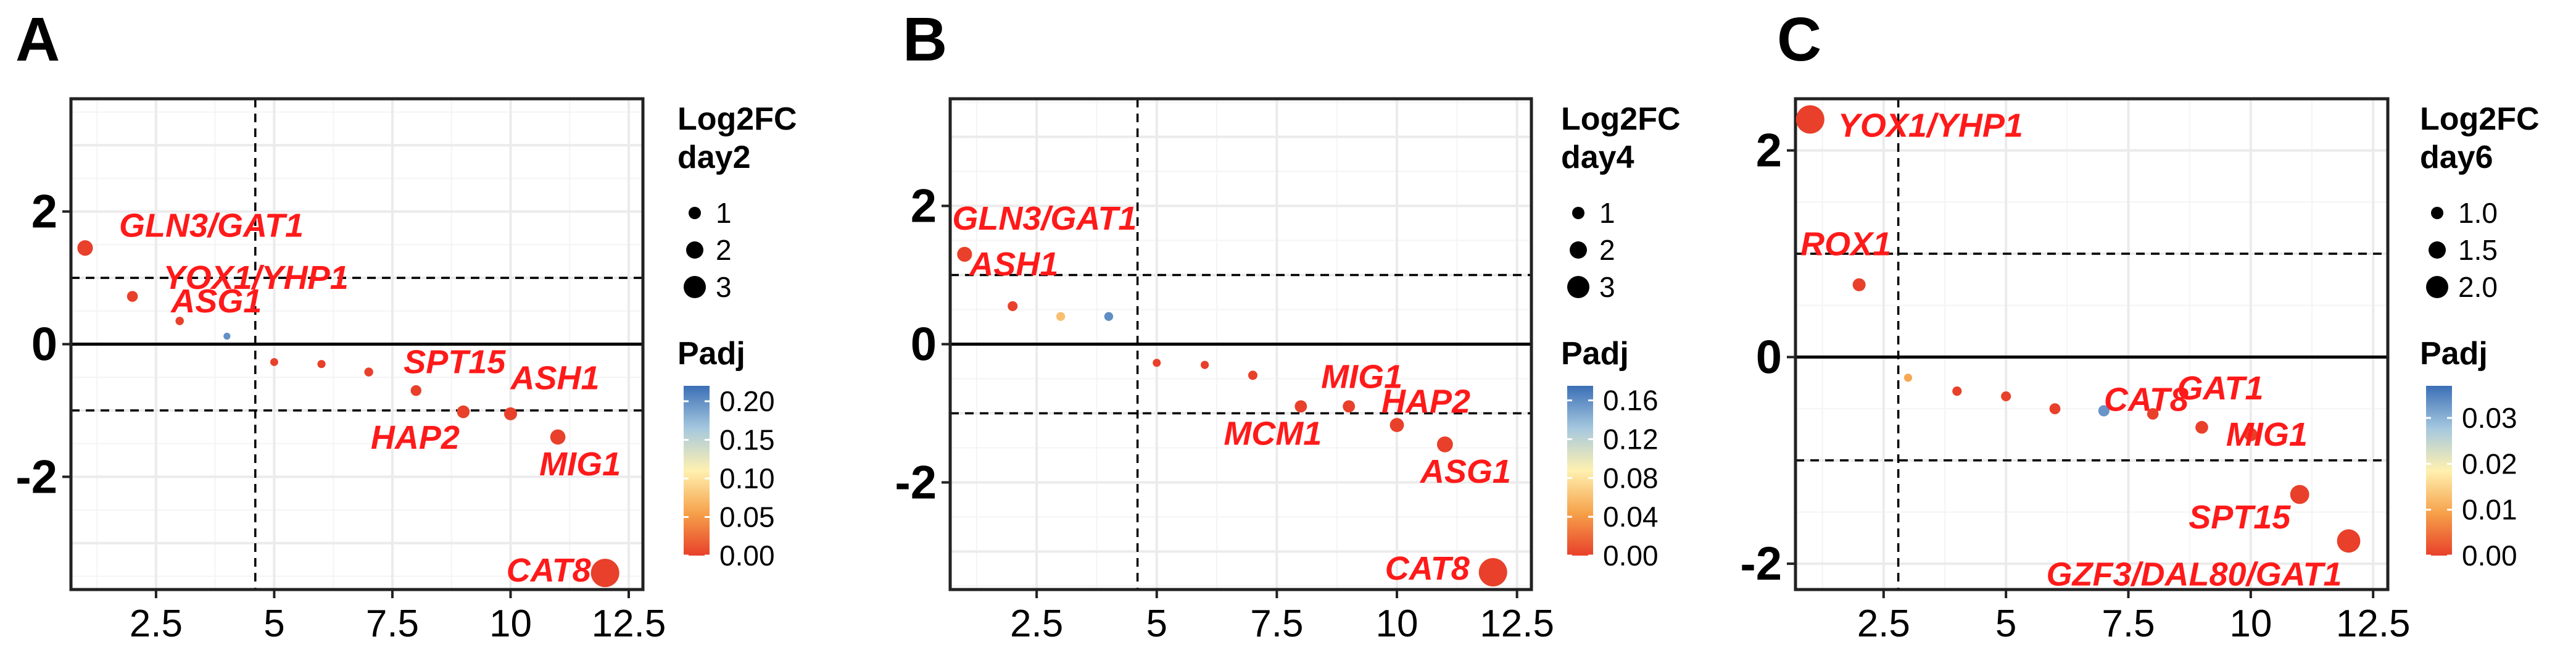  What do you see at coordinates (747, 517) in the screenshot?
I see `color-legend-label: 0.05` at bounding box center [747, 517].